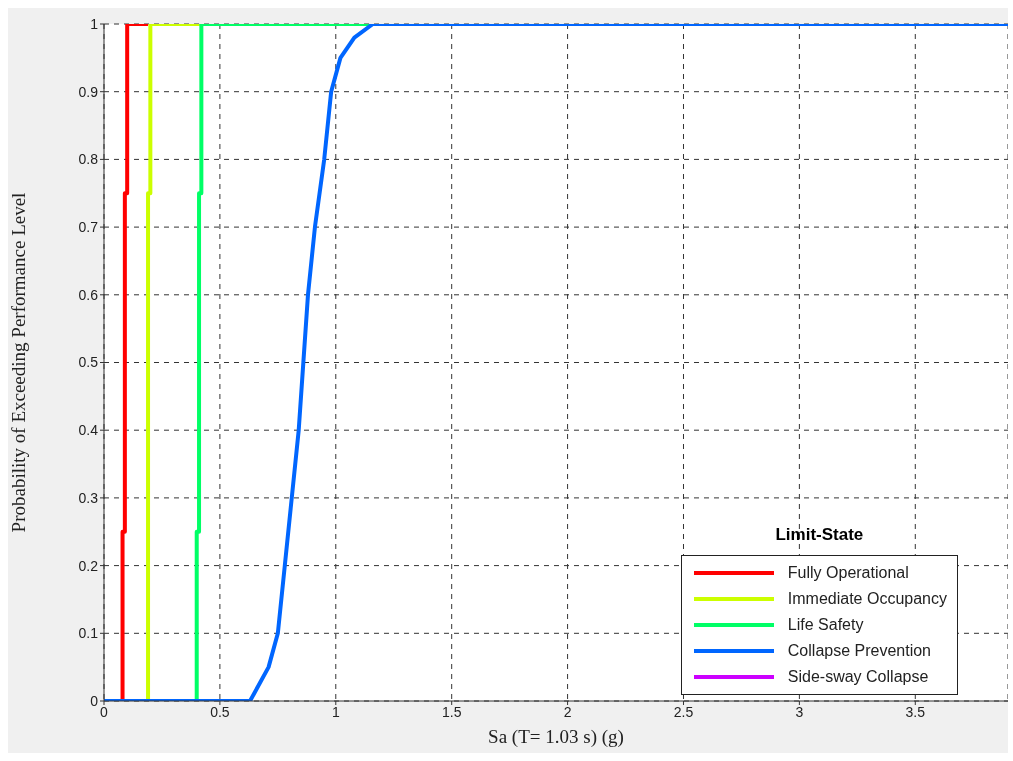  I want to click on y-tick-label: 0, so click(94, 700).